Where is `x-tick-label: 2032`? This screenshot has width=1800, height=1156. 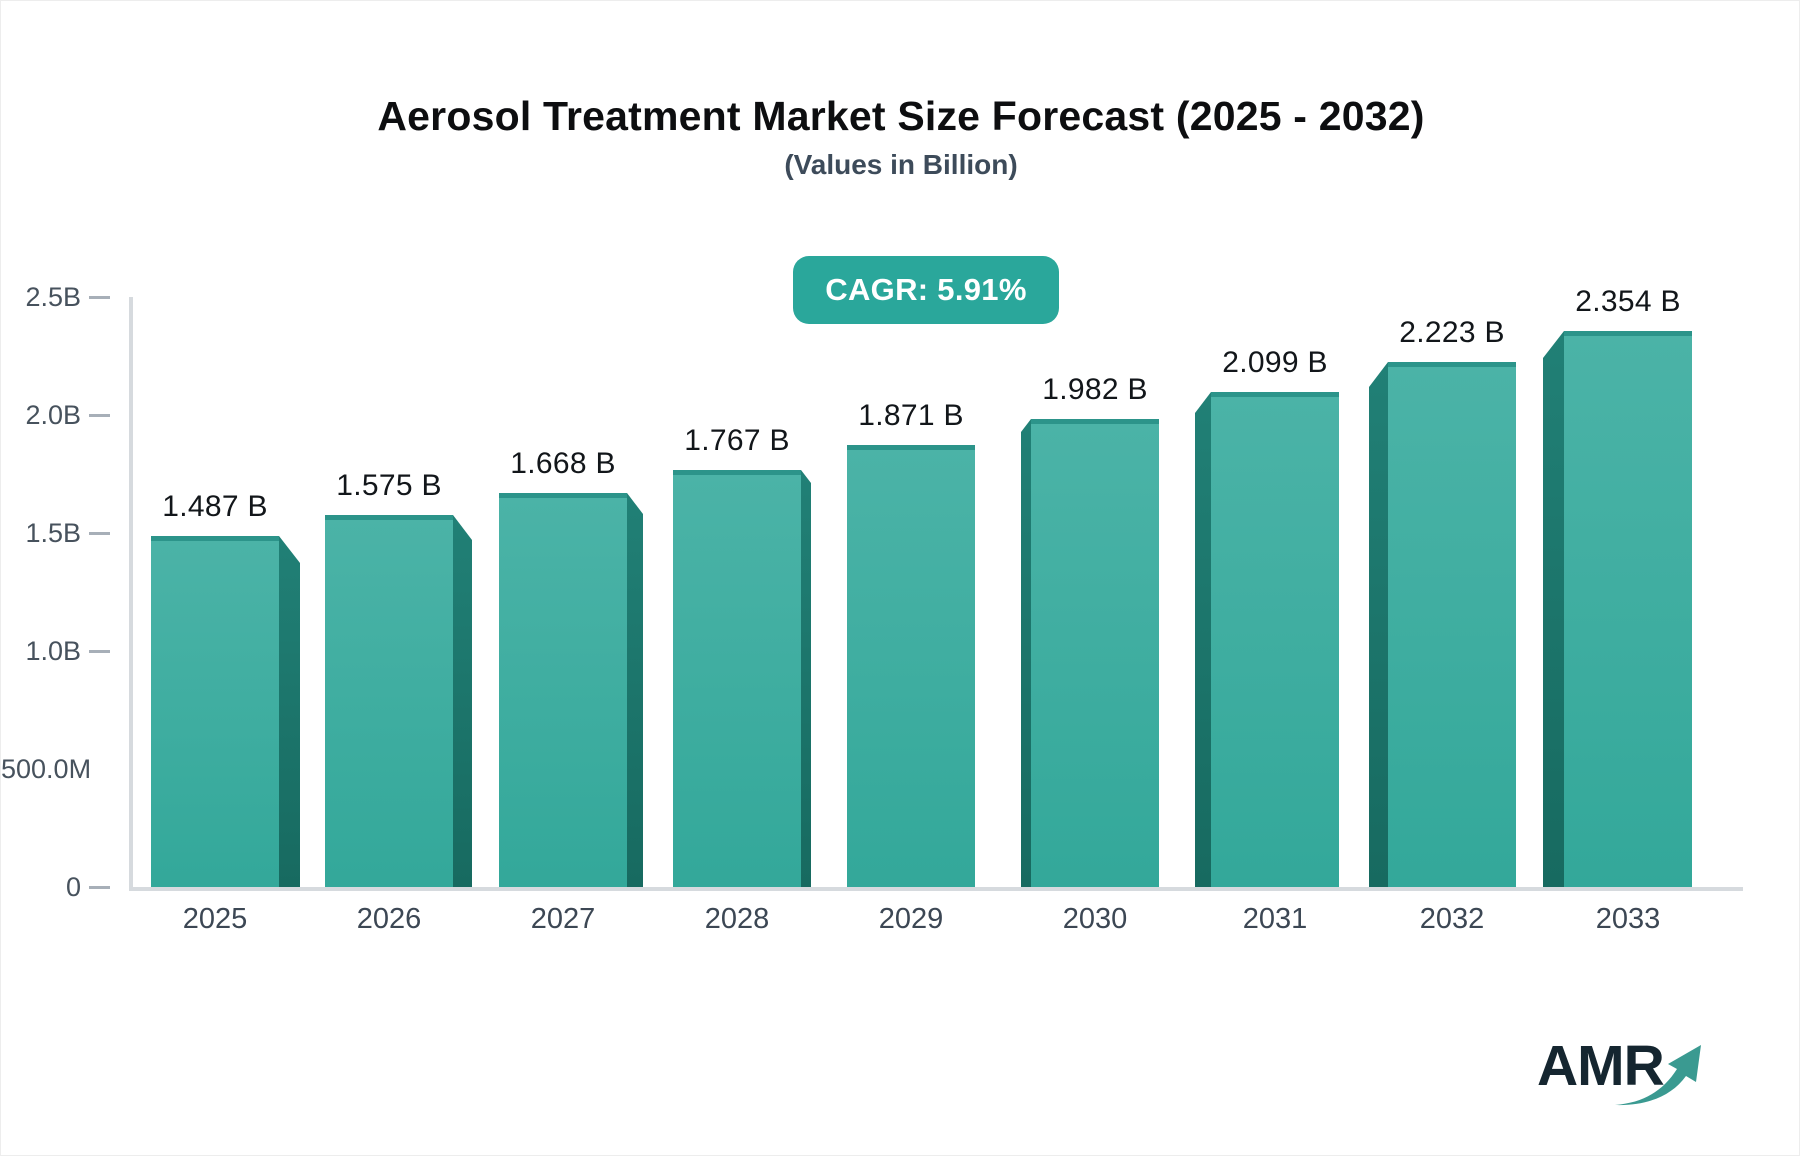 x-tick-label: 2032 is located at coordinates (1452, 919).